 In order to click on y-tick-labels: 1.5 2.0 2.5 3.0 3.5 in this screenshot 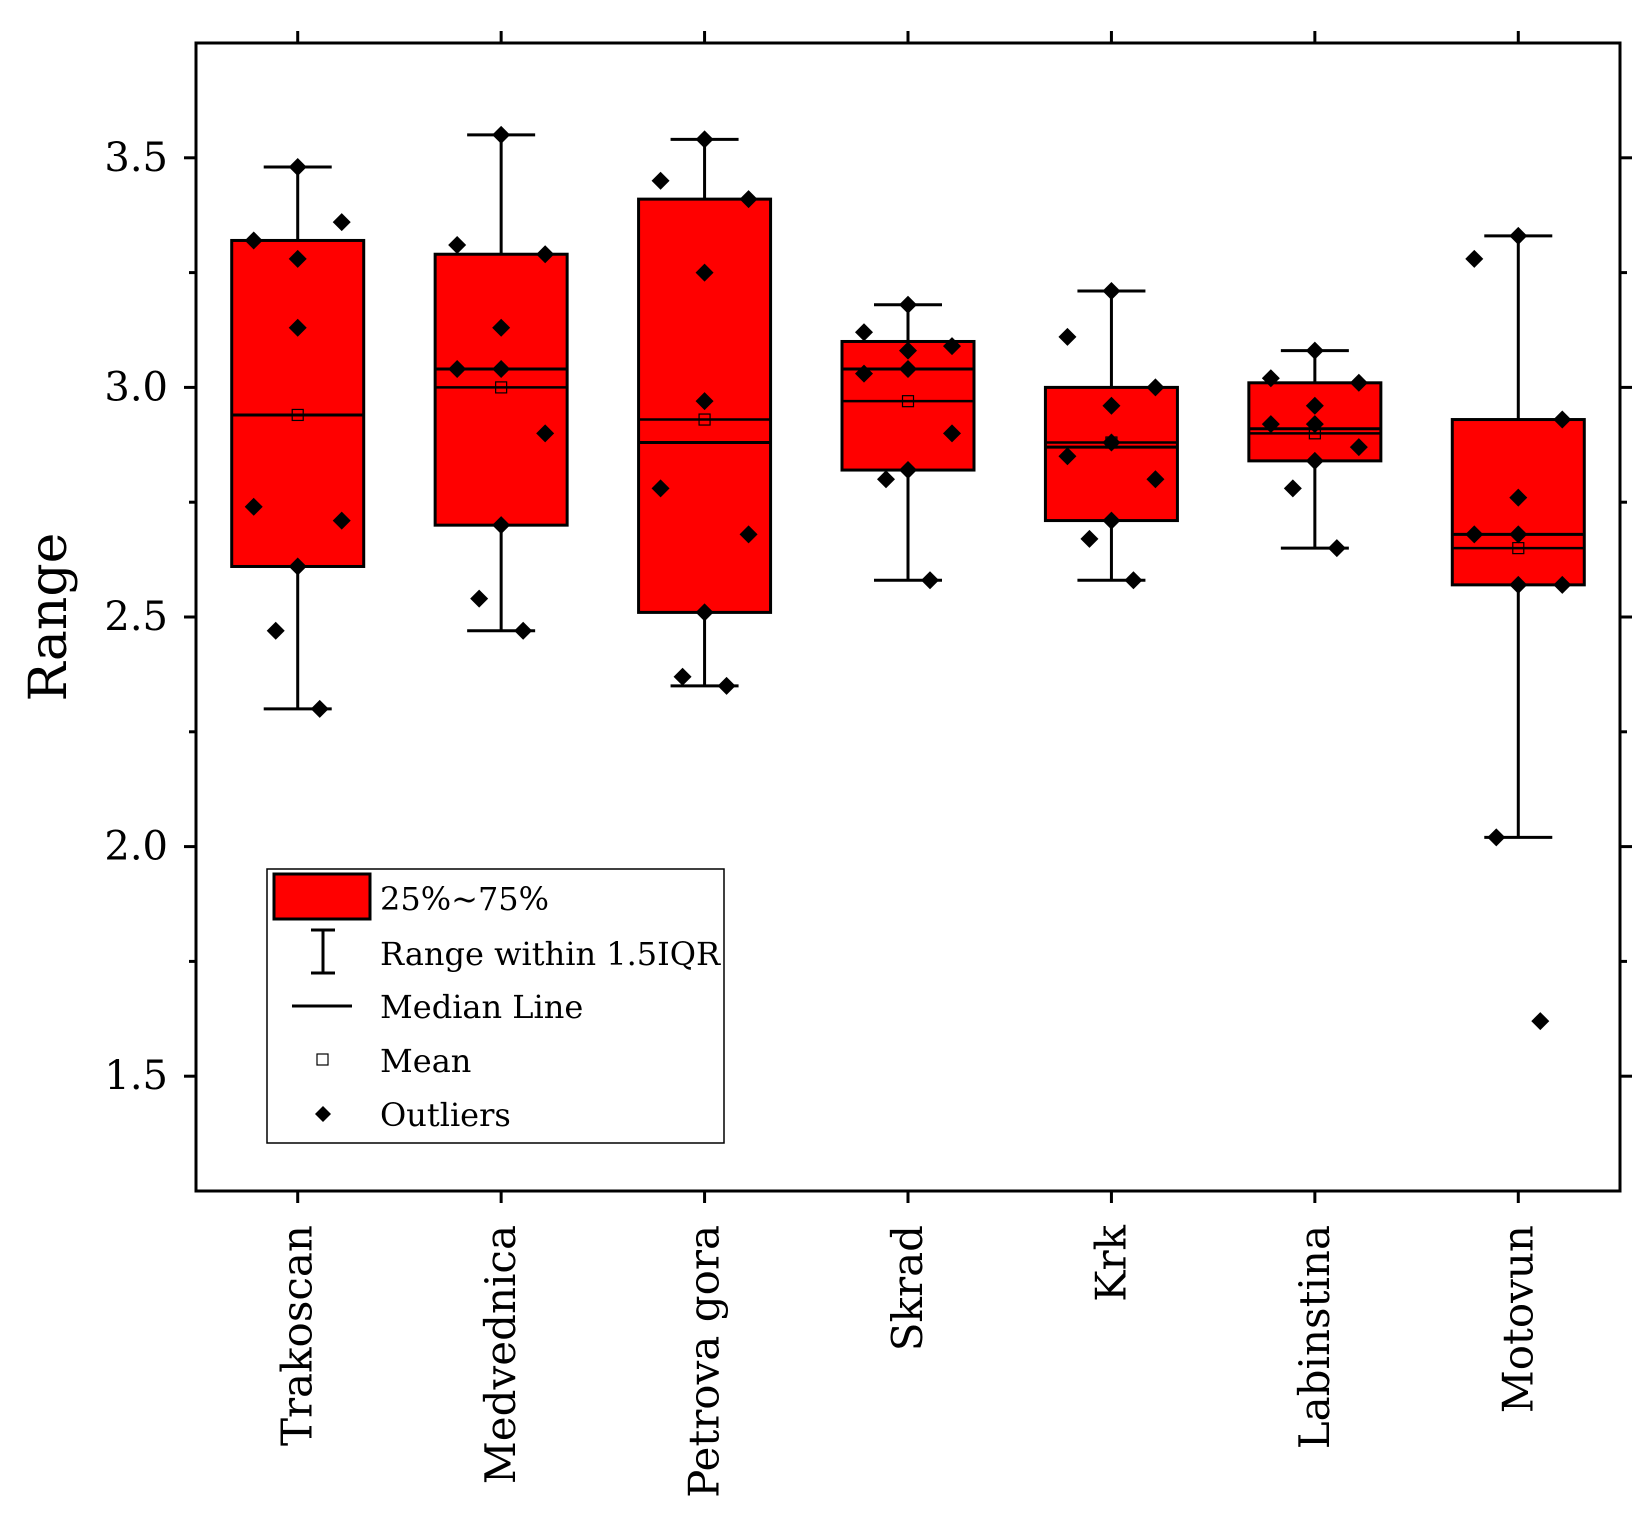, I will do `click(136, 617)`.